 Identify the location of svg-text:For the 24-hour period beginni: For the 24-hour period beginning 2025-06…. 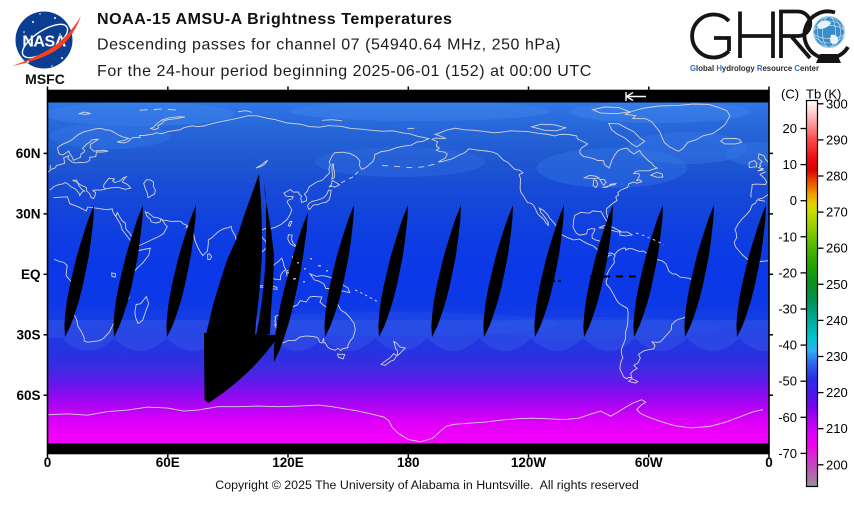
(344, 71).